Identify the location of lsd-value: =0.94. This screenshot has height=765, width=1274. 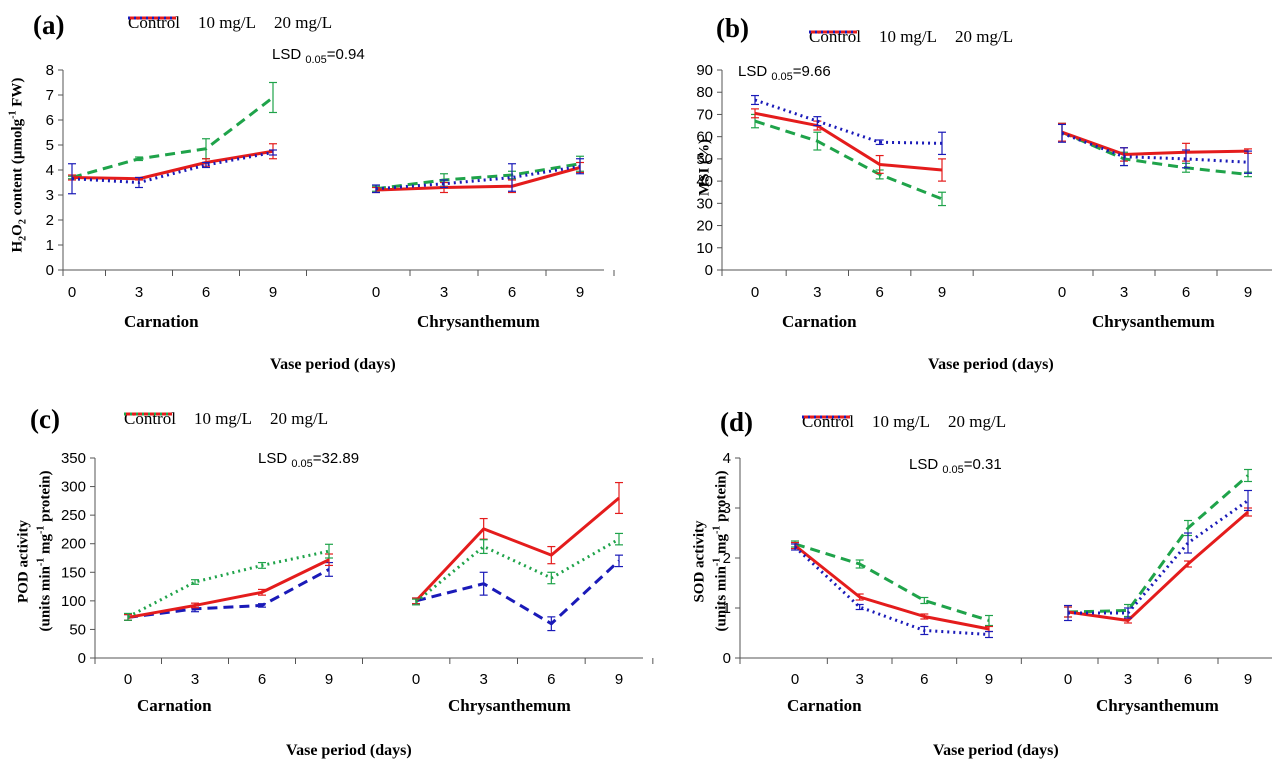
(345, 54).